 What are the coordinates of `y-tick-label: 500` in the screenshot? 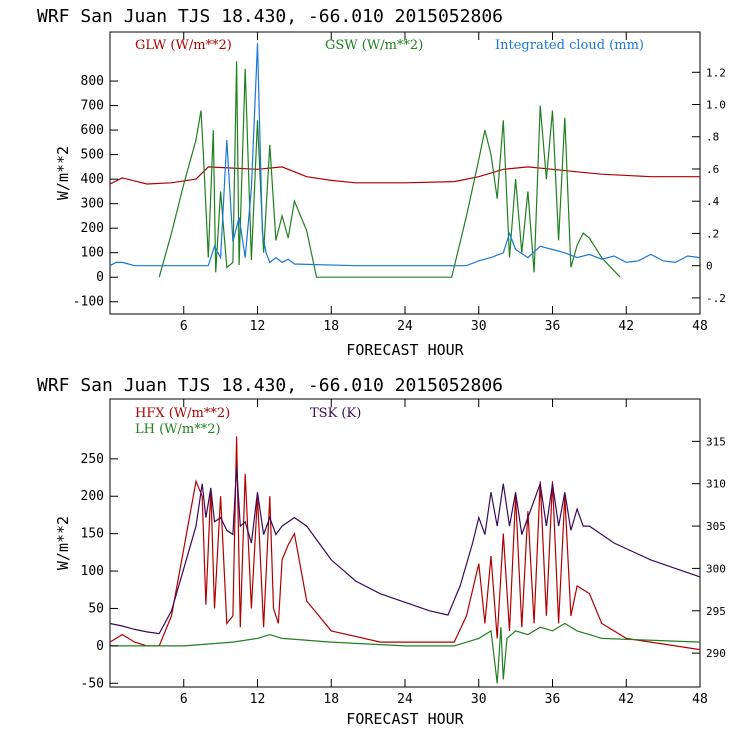 It's located at (92, 155).